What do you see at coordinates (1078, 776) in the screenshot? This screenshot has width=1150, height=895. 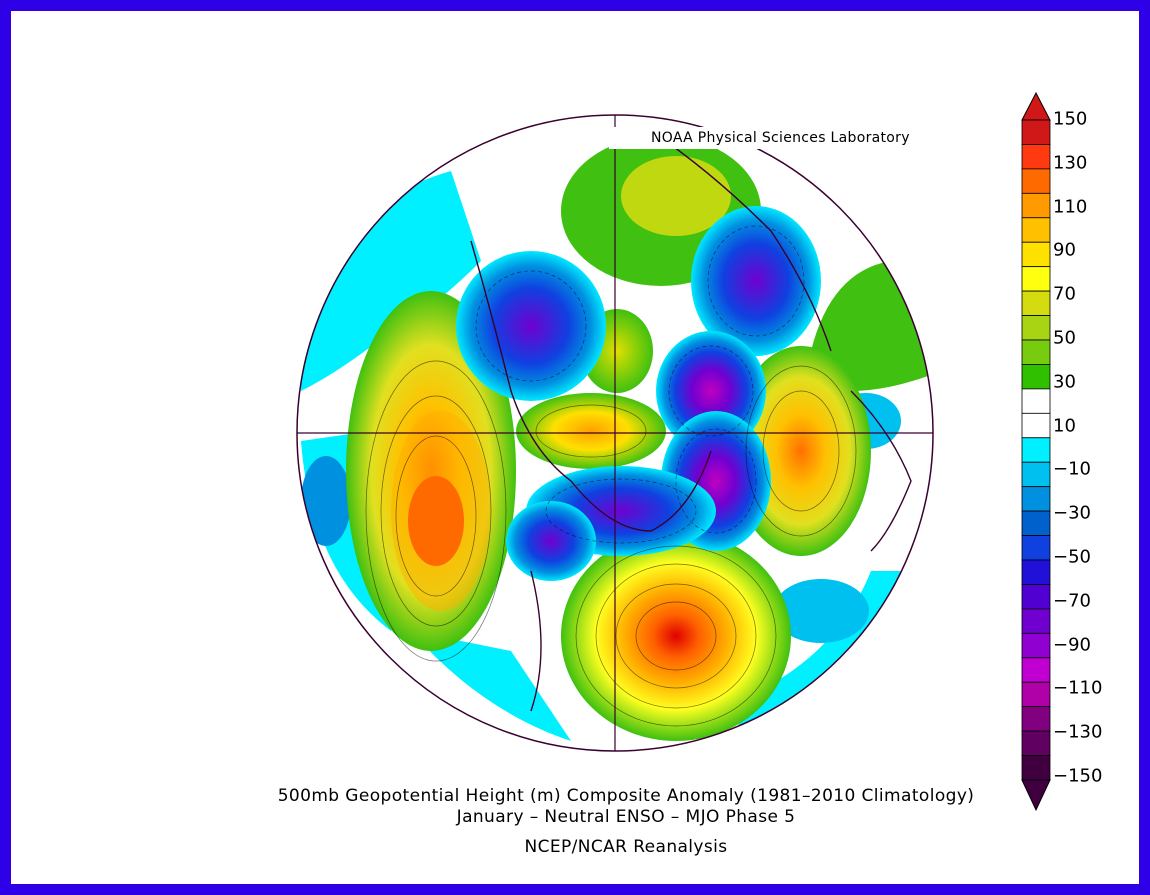 I see `colorbar-label: −150` at bounding box center [1078, 776].